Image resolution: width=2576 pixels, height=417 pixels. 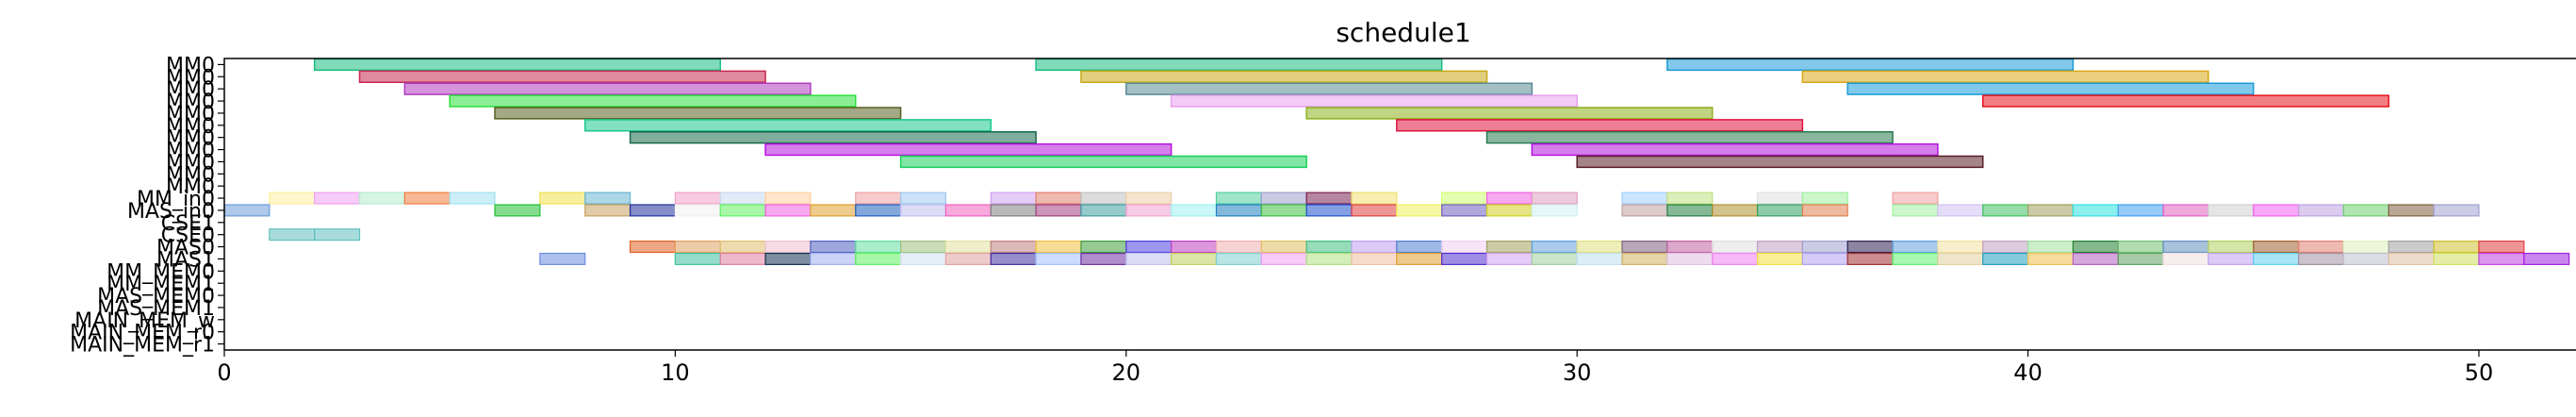 I want to click on y-tick-label: MAIN_MEM_r1, so click(x=142, y=346).